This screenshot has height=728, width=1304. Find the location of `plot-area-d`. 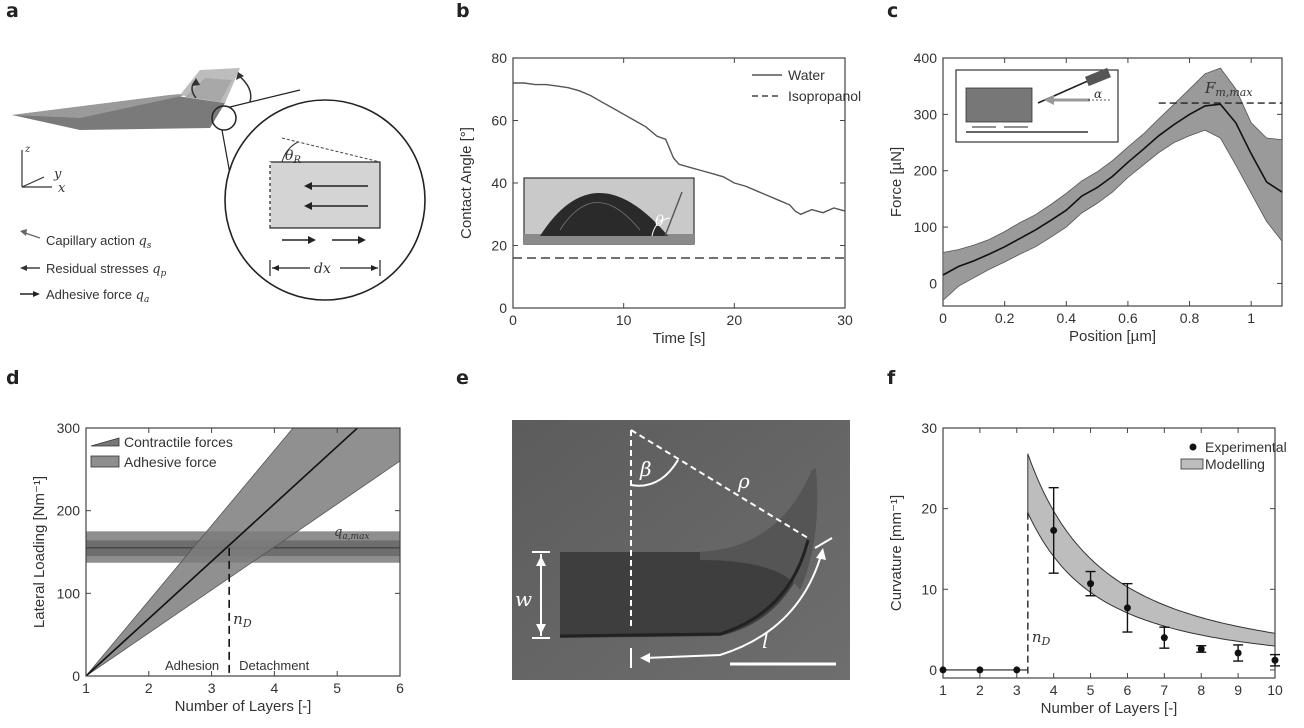

plot-area-d is located at coordinates (243, 552).